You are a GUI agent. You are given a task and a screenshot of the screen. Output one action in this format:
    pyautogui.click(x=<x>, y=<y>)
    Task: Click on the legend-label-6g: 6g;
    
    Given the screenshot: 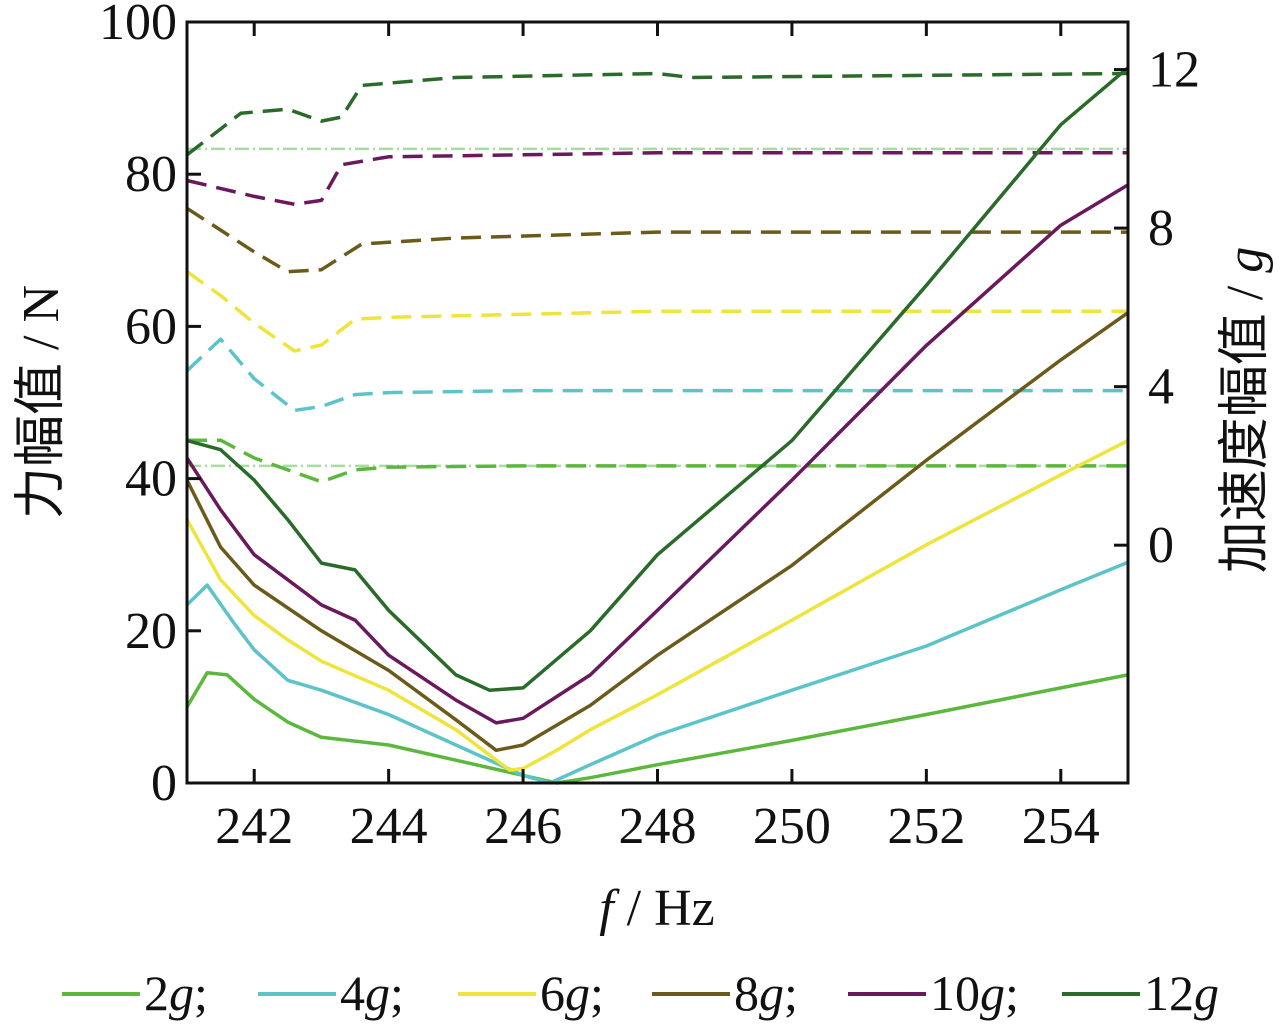 What is the action you would take?
    pyautogui.click(x=572, y=993)
    